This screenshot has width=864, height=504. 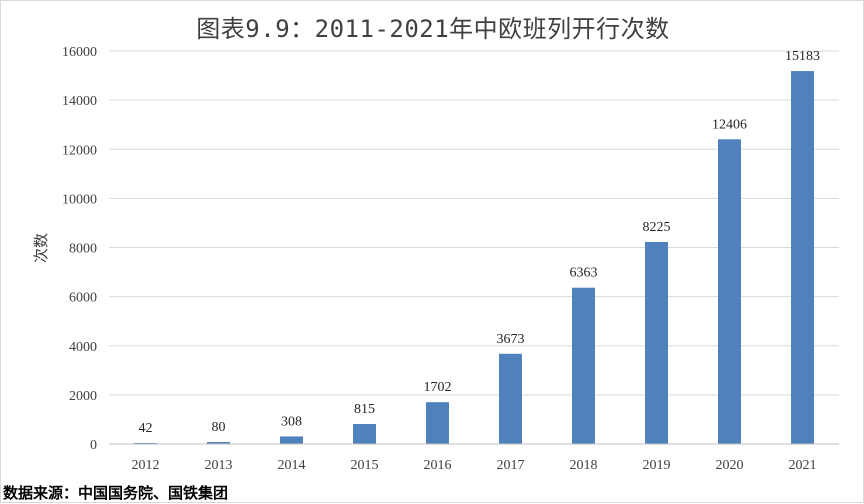 What do you see at coordinates (219, 427) in the screenshot?
I see `data-label-2013: 80` at bounding box center [219, 427].